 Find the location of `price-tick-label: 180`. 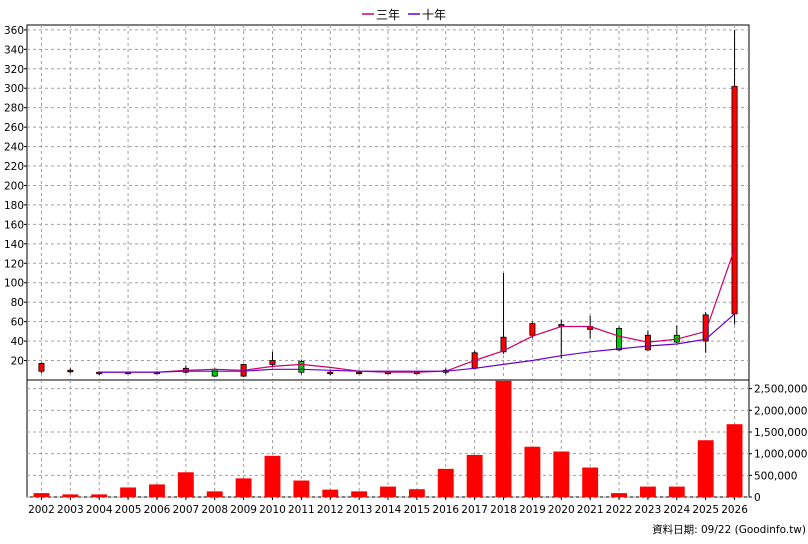

price-tick-label: 180 is located at coordinates (14, 206).